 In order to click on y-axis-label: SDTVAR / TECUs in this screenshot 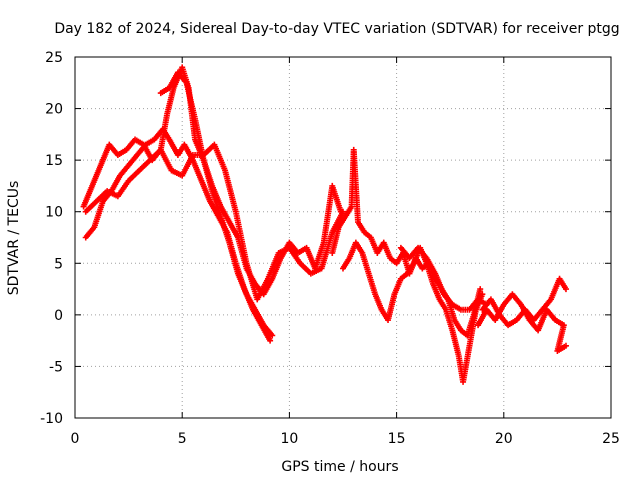, I will do `click(14, 238)`.